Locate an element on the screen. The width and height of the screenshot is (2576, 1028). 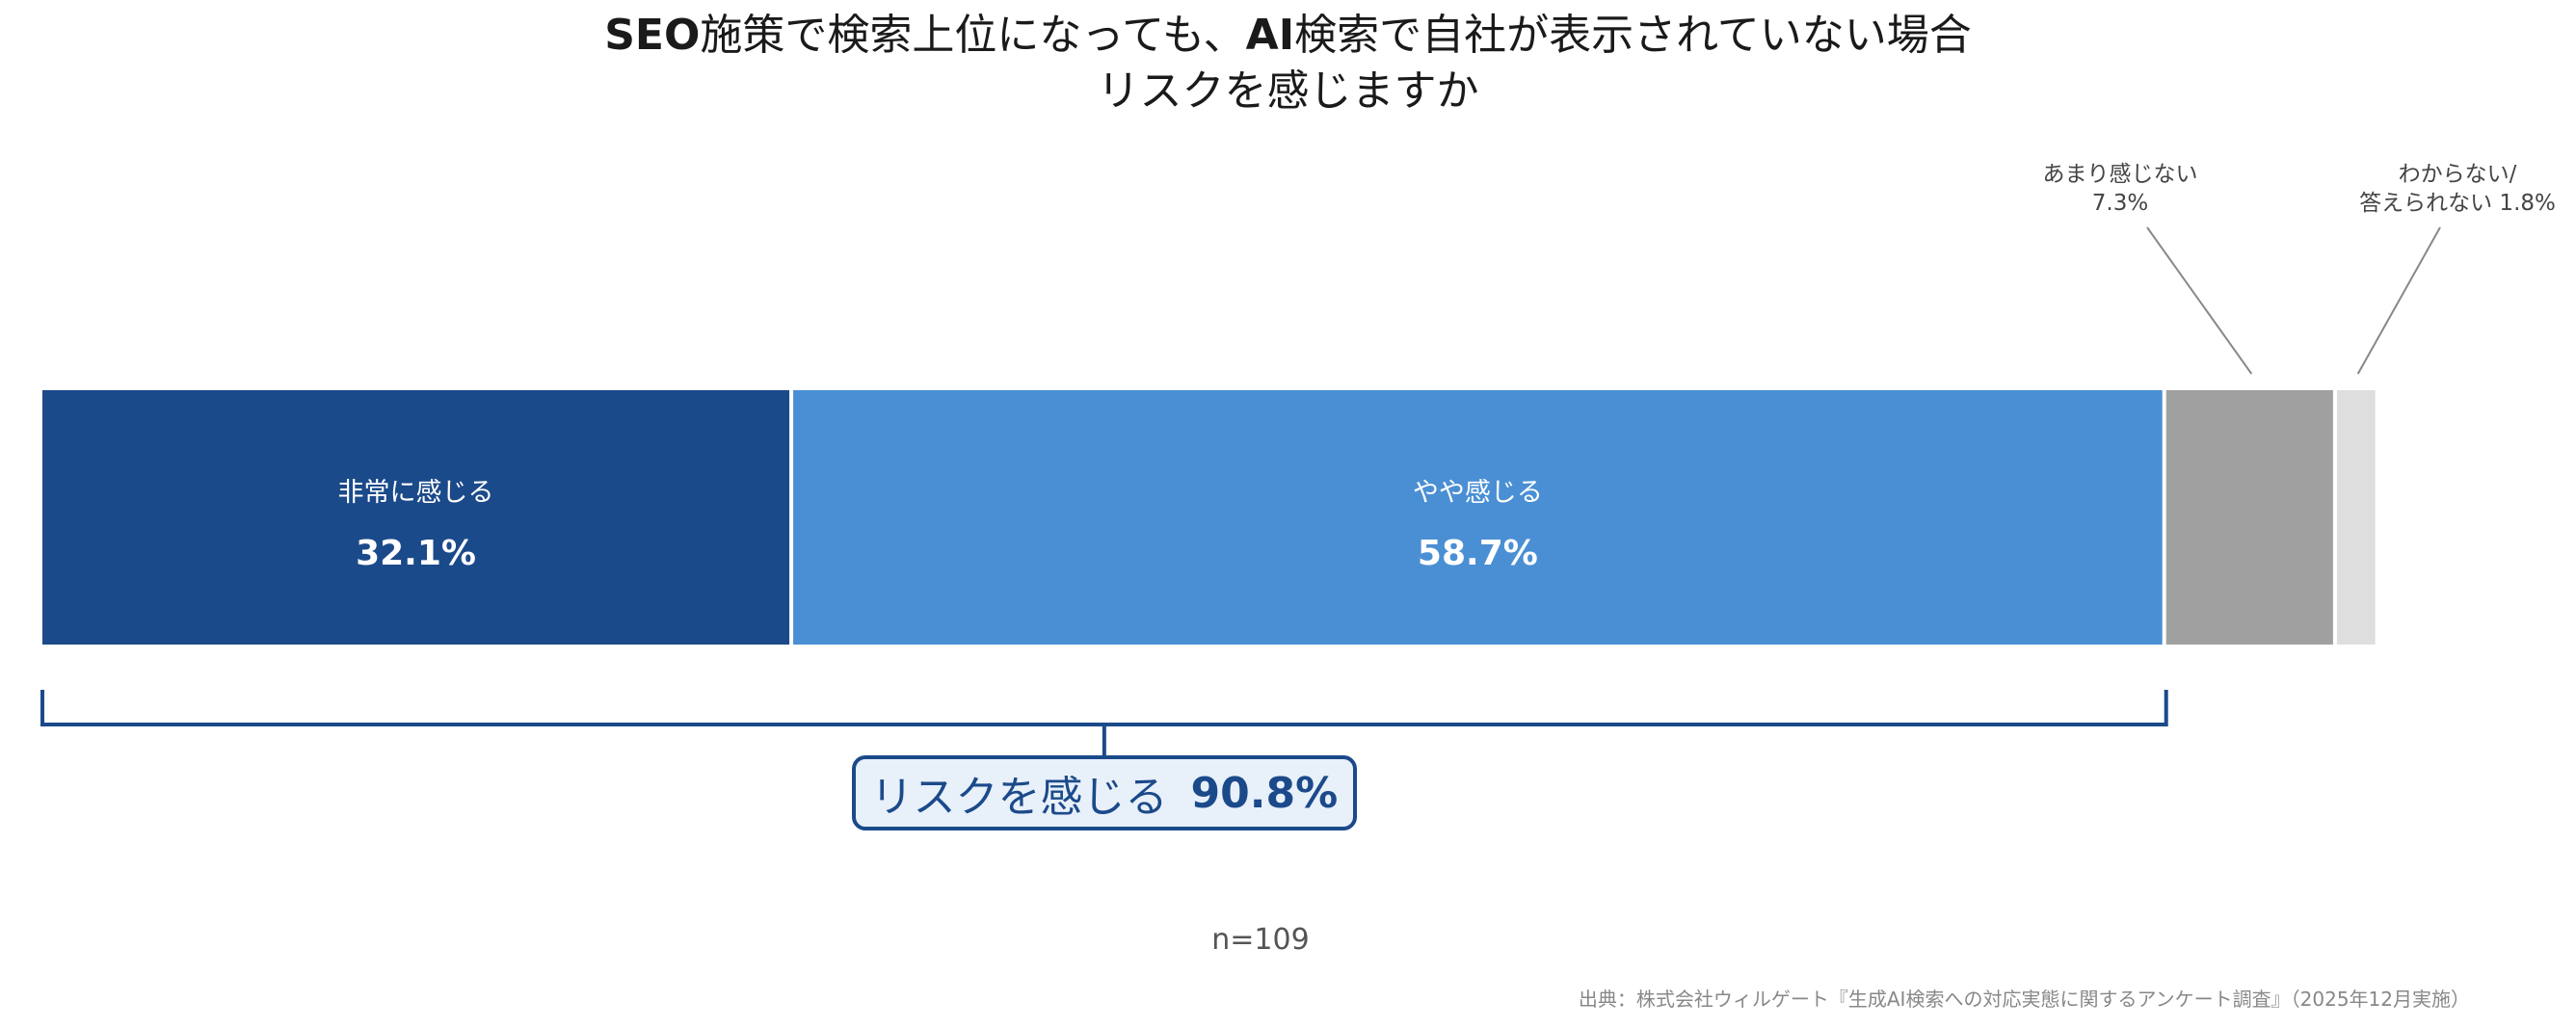
segment-name-0: 非常に感じる is located at coordinates (415, 493).